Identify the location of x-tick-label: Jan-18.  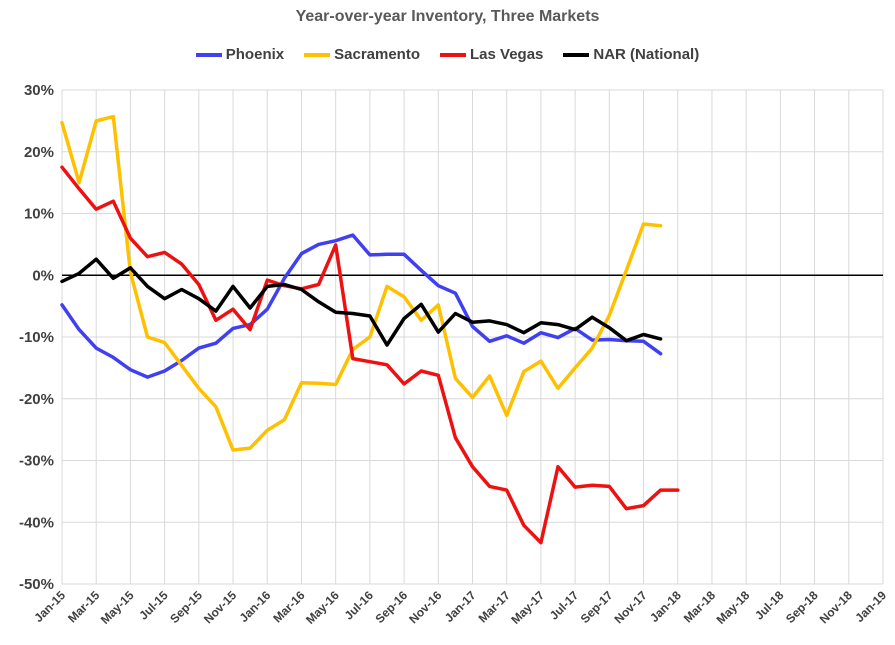
(665, 606).